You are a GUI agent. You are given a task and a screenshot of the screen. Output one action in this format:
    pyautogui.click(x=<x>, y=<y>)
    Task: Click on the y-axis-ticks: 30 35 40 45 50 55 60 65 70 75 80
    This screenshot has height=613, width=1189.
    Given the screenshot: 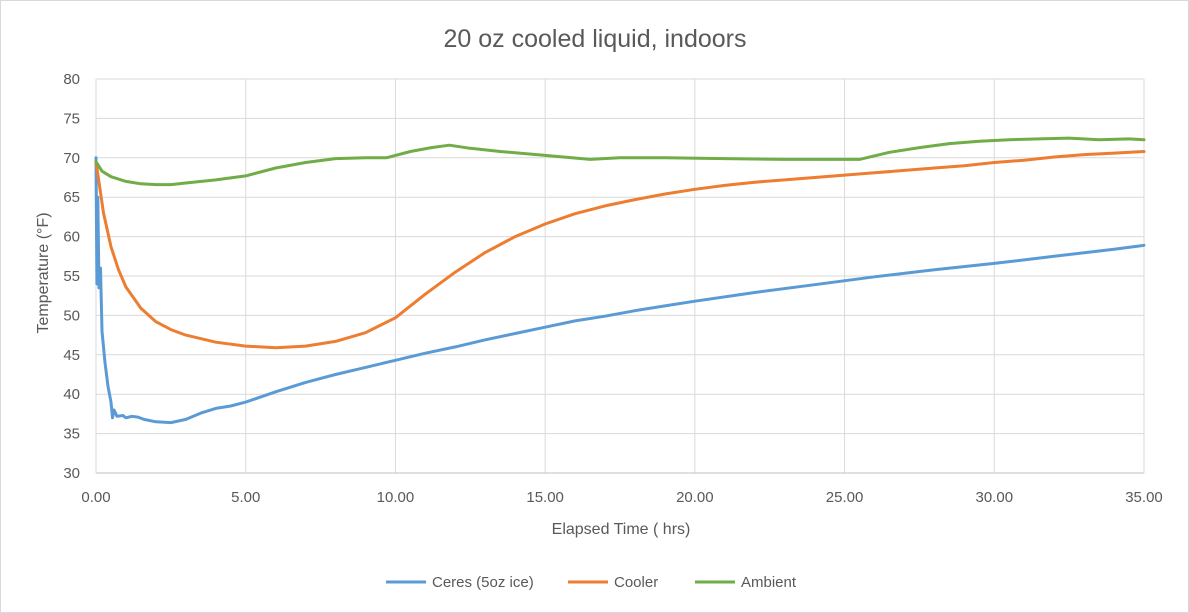 What is the action you would take?
    pyautogui.click(x=71, y=276)
    